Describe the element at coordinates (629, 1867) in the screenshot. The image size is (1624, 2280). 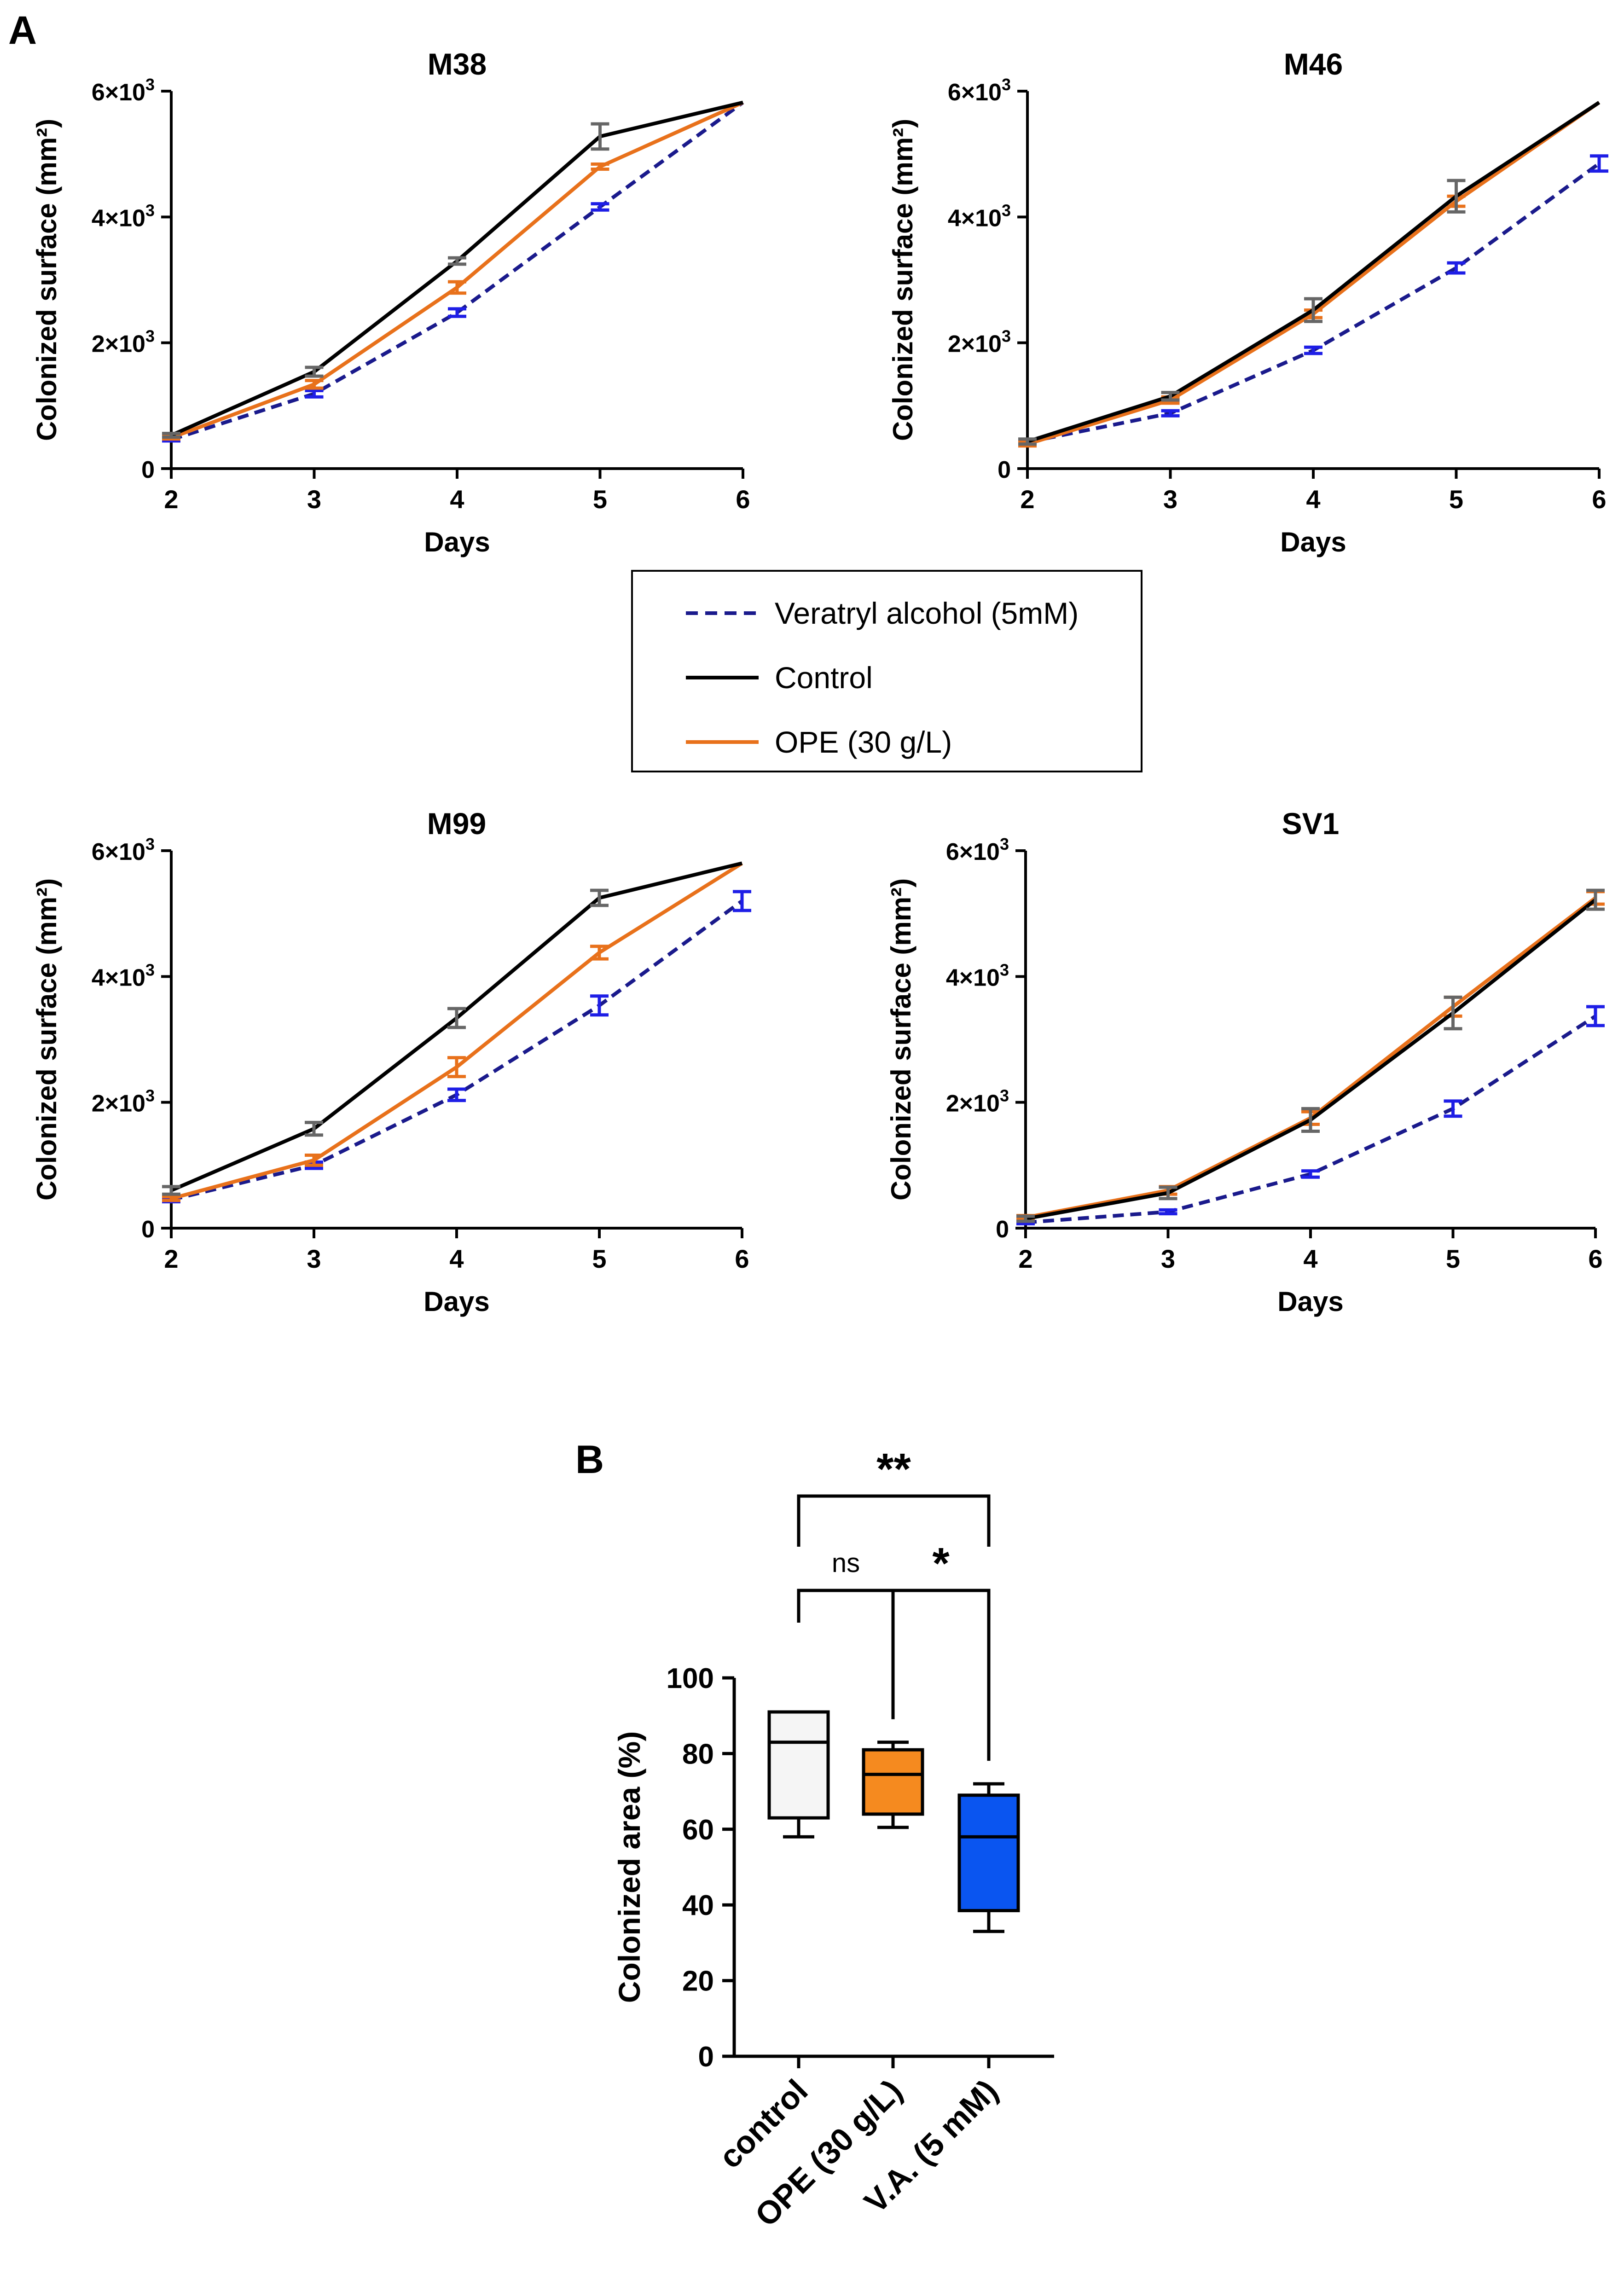
I see `y-axis-label: Colonized area (%)` at that location.